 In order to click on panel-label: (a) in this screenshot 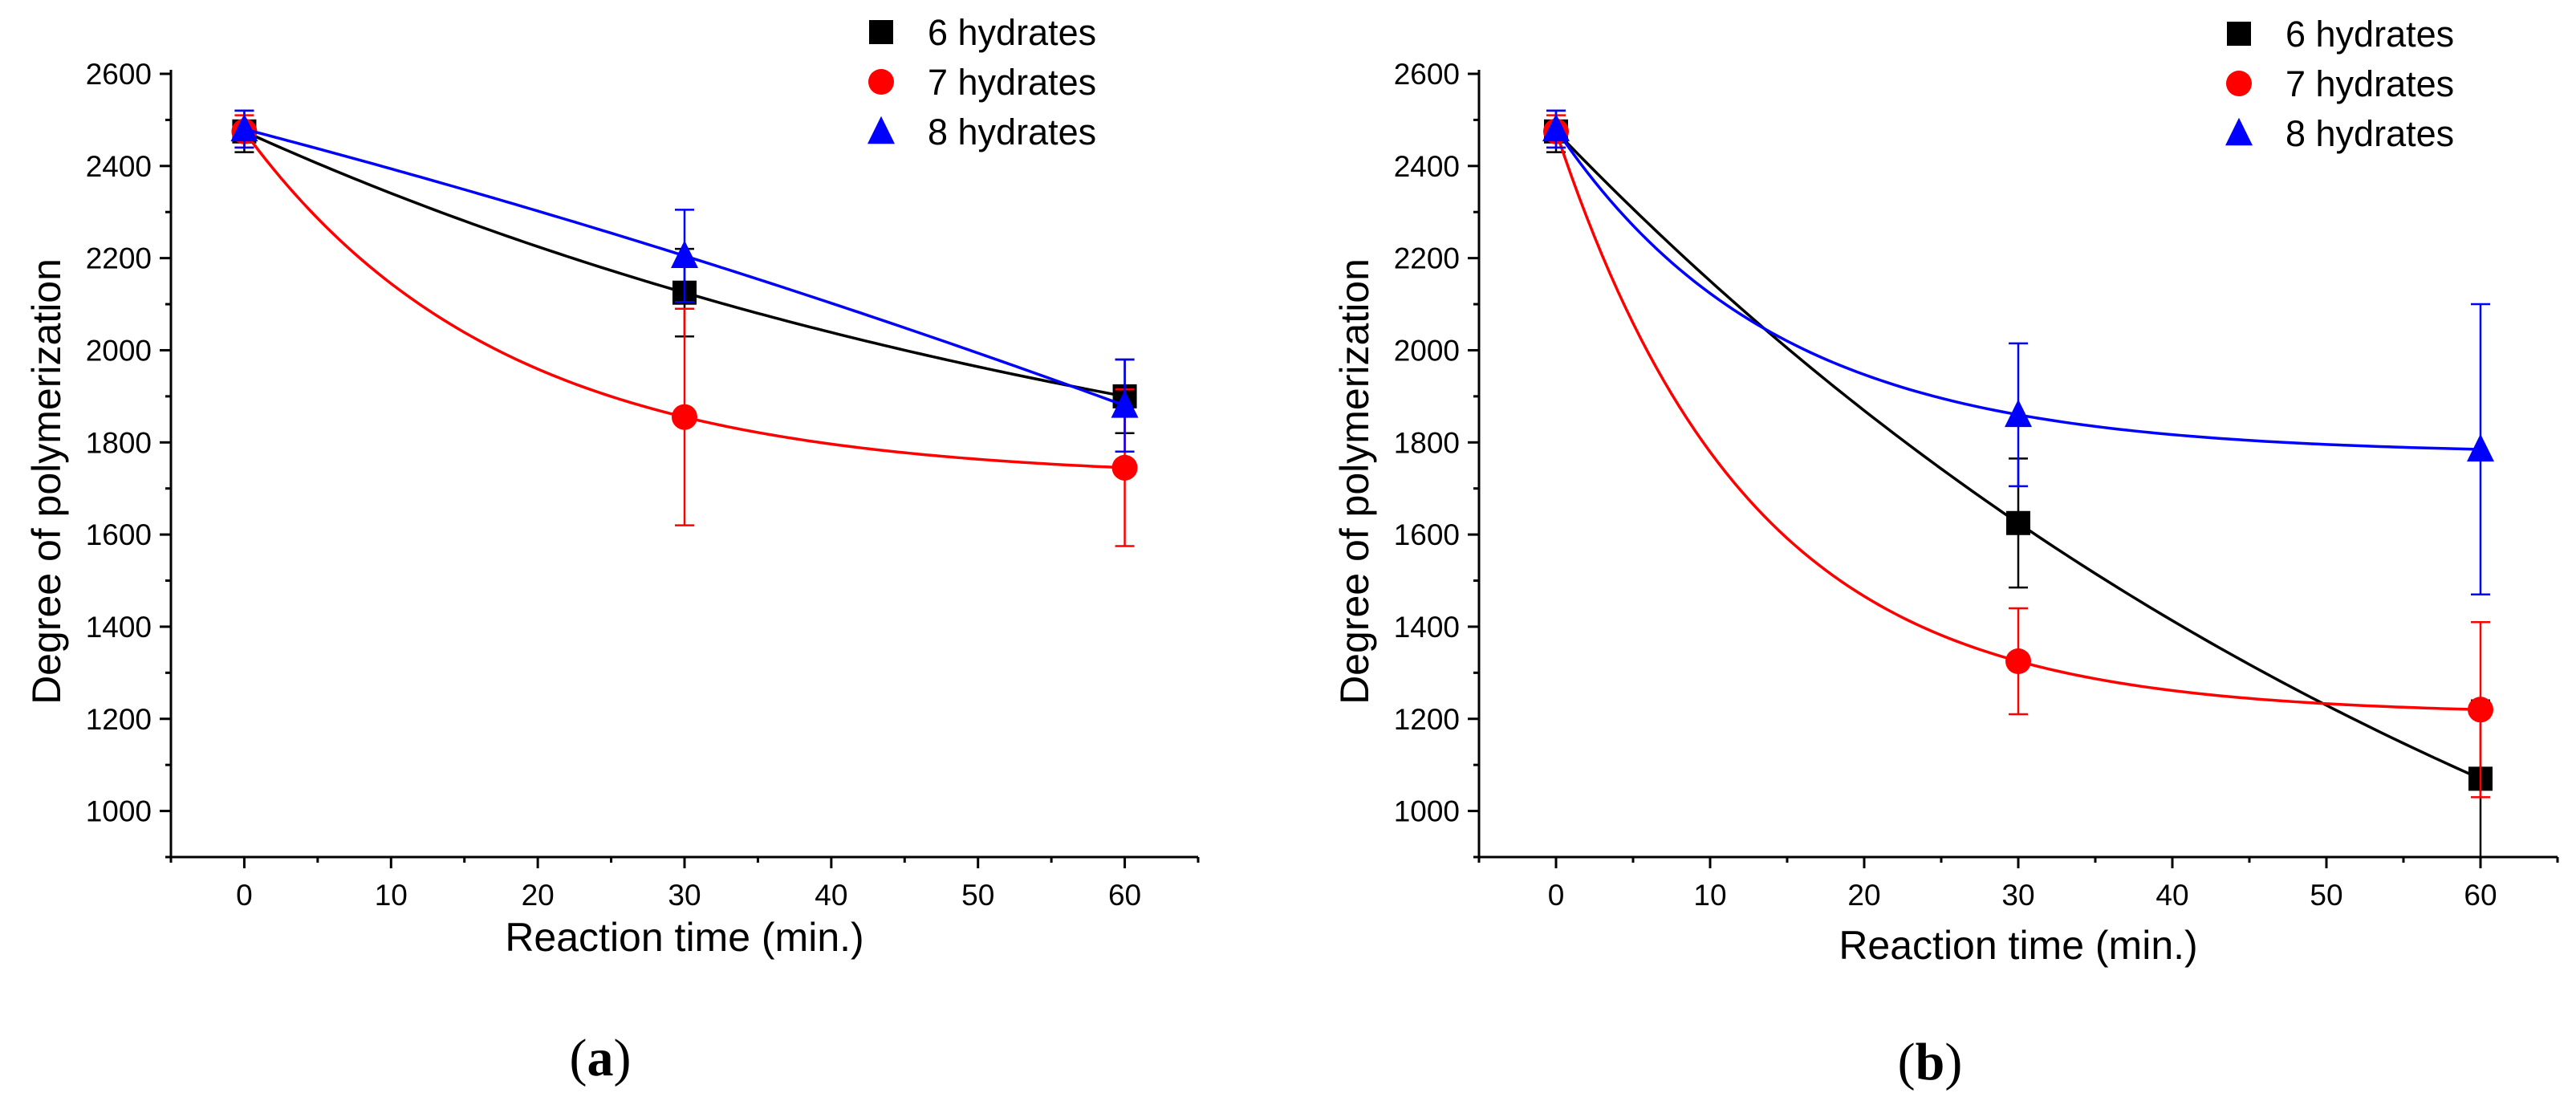, I will do `click(601, 1058)`.